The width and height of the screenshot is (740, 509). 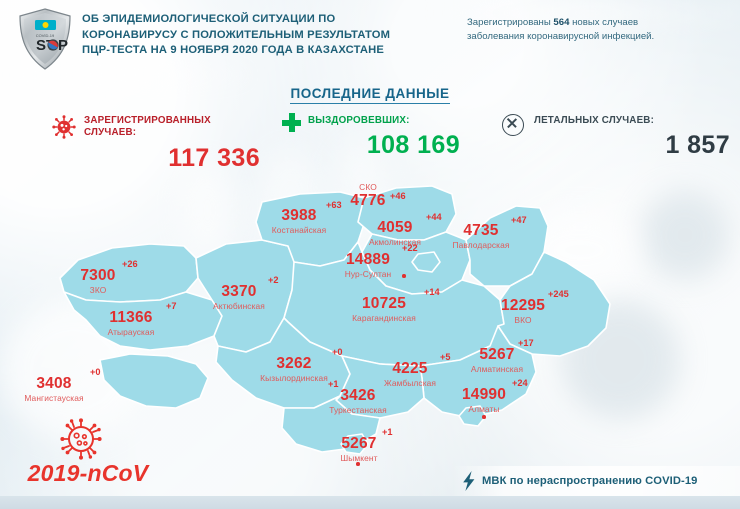 I want to click on page-title-line-1: ОБ ЭПИДЕМИОЛОГИЧЕСКОЙ СИТУАЦИИ ПО, so click(x=209, y=19).